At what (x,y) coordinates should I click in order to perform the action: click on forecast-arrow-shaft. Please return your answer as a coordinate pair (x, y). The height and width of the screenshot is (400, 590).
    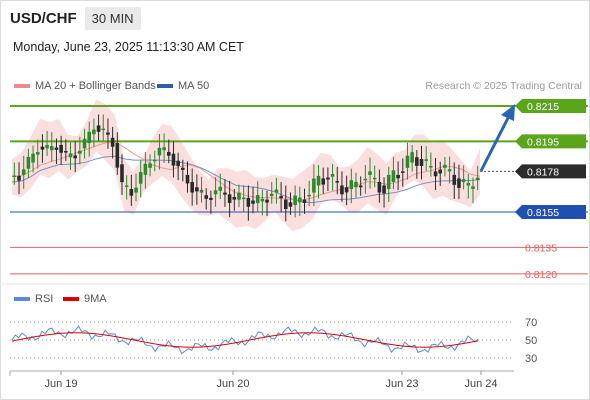
    Looking at the image, I should click on (494, 144).